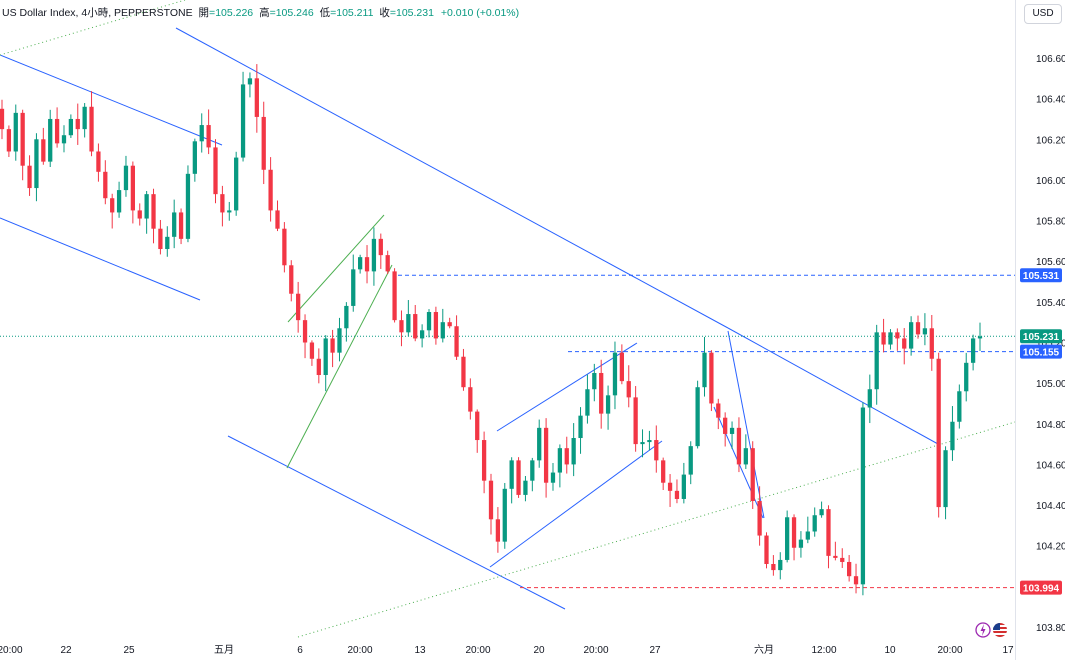 The image size is (1065, 660). I want to click on y-tick-label: 105.200, so click(1050, 344).